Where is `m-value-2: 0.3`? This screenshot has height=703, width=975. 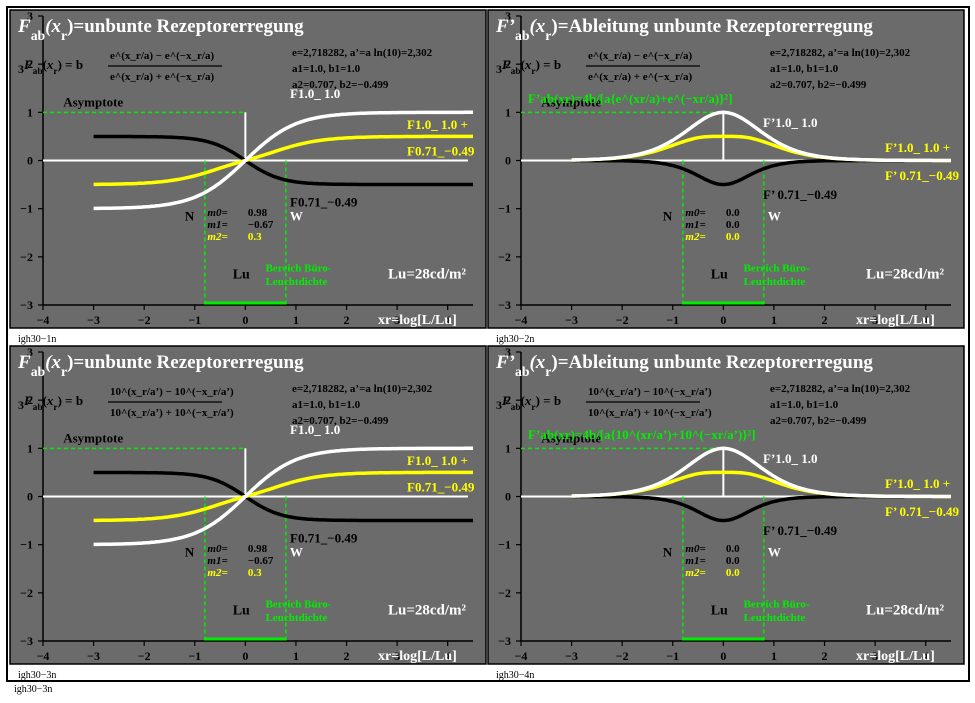
m-value-2: 0.3 is located at coordinates (255, 237).